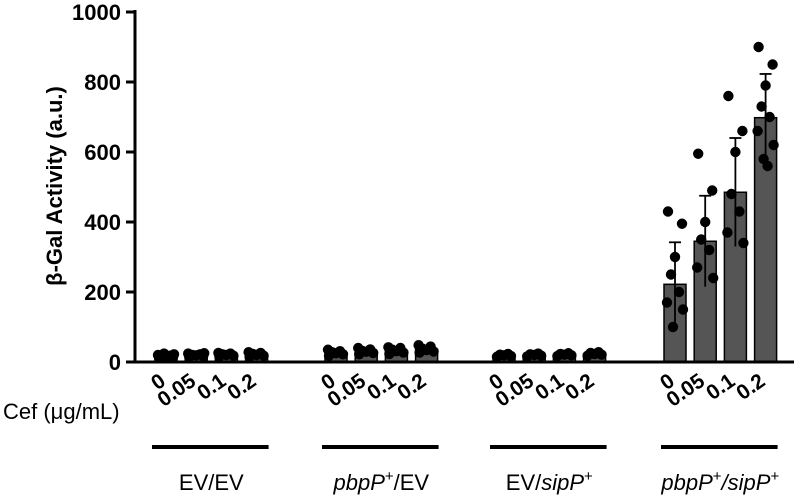  Describe the element at coordinates (479, 481) in the screenshot. I see `group-labels: EV/EV pbpP+/EV EV/sipP+ pbpP+/sipP+` at that location.